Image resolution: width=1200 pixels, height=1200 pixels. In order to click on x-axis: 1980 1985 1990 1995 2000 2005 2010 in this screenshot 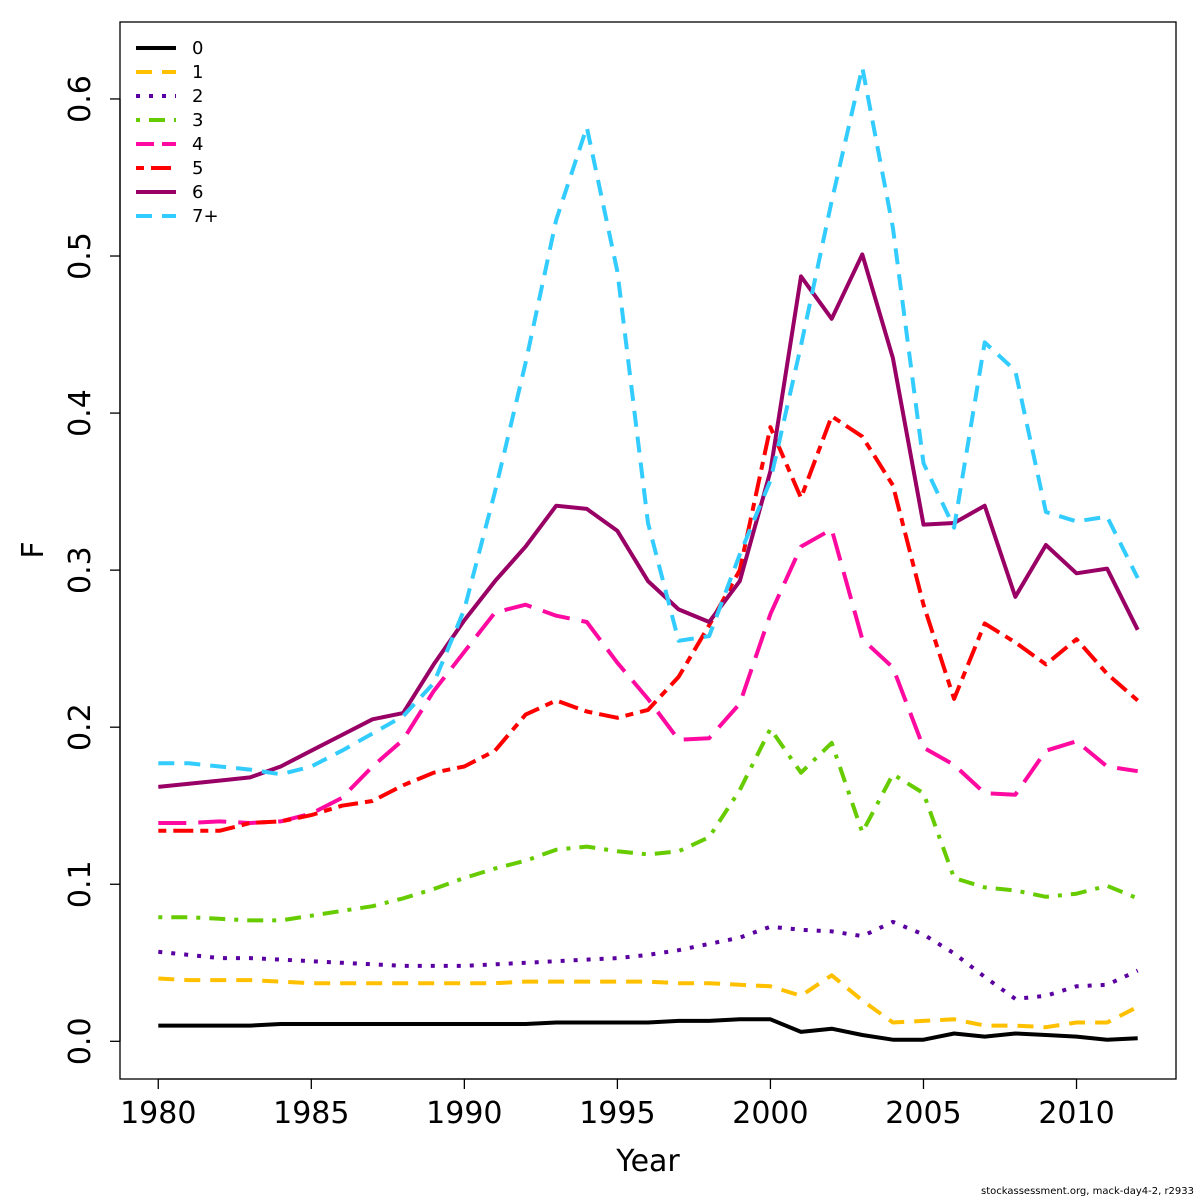, I will do `click(617, 1104)`.